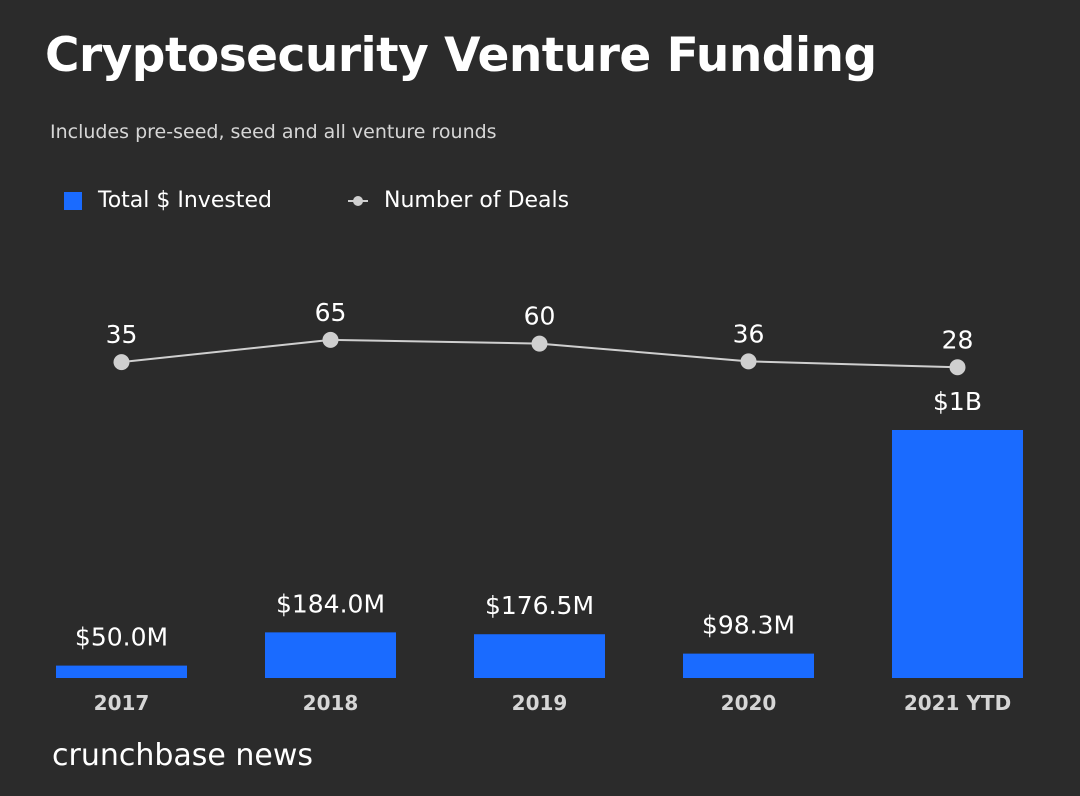  I want to click on x-tick-label: 2018, so click(331, 703).